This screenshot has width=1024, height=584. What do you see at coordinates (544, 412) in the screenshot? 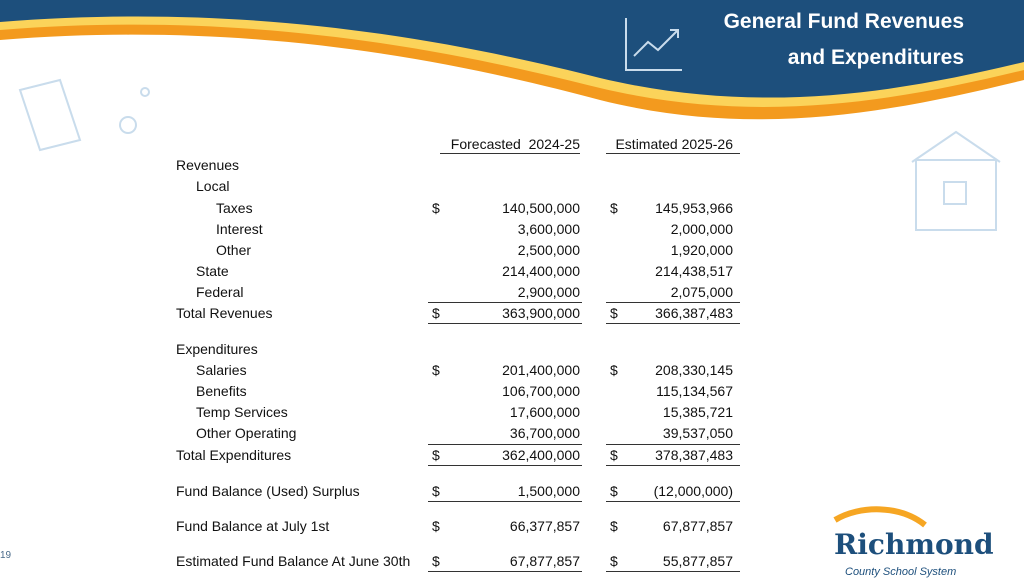
I see `amount: 17,600,000` at bounding box center [544, 412].